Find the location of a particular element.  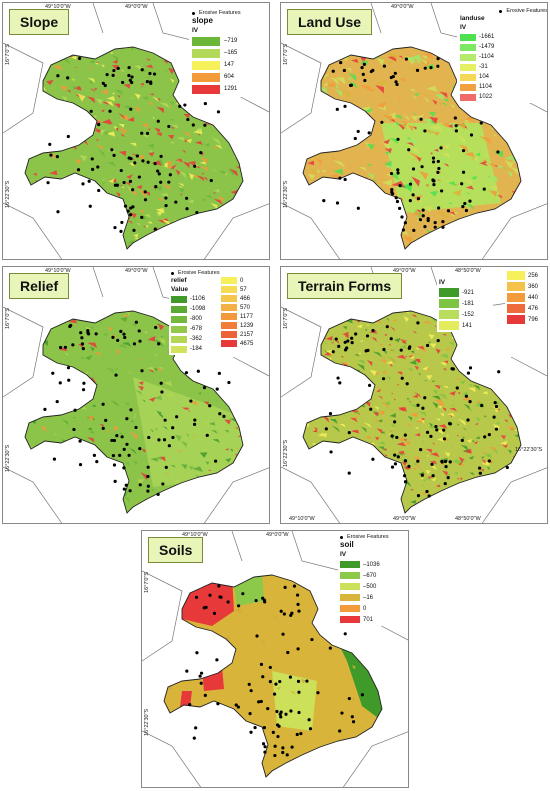

legend-row: 1291 is located at coordinates (230, 89).